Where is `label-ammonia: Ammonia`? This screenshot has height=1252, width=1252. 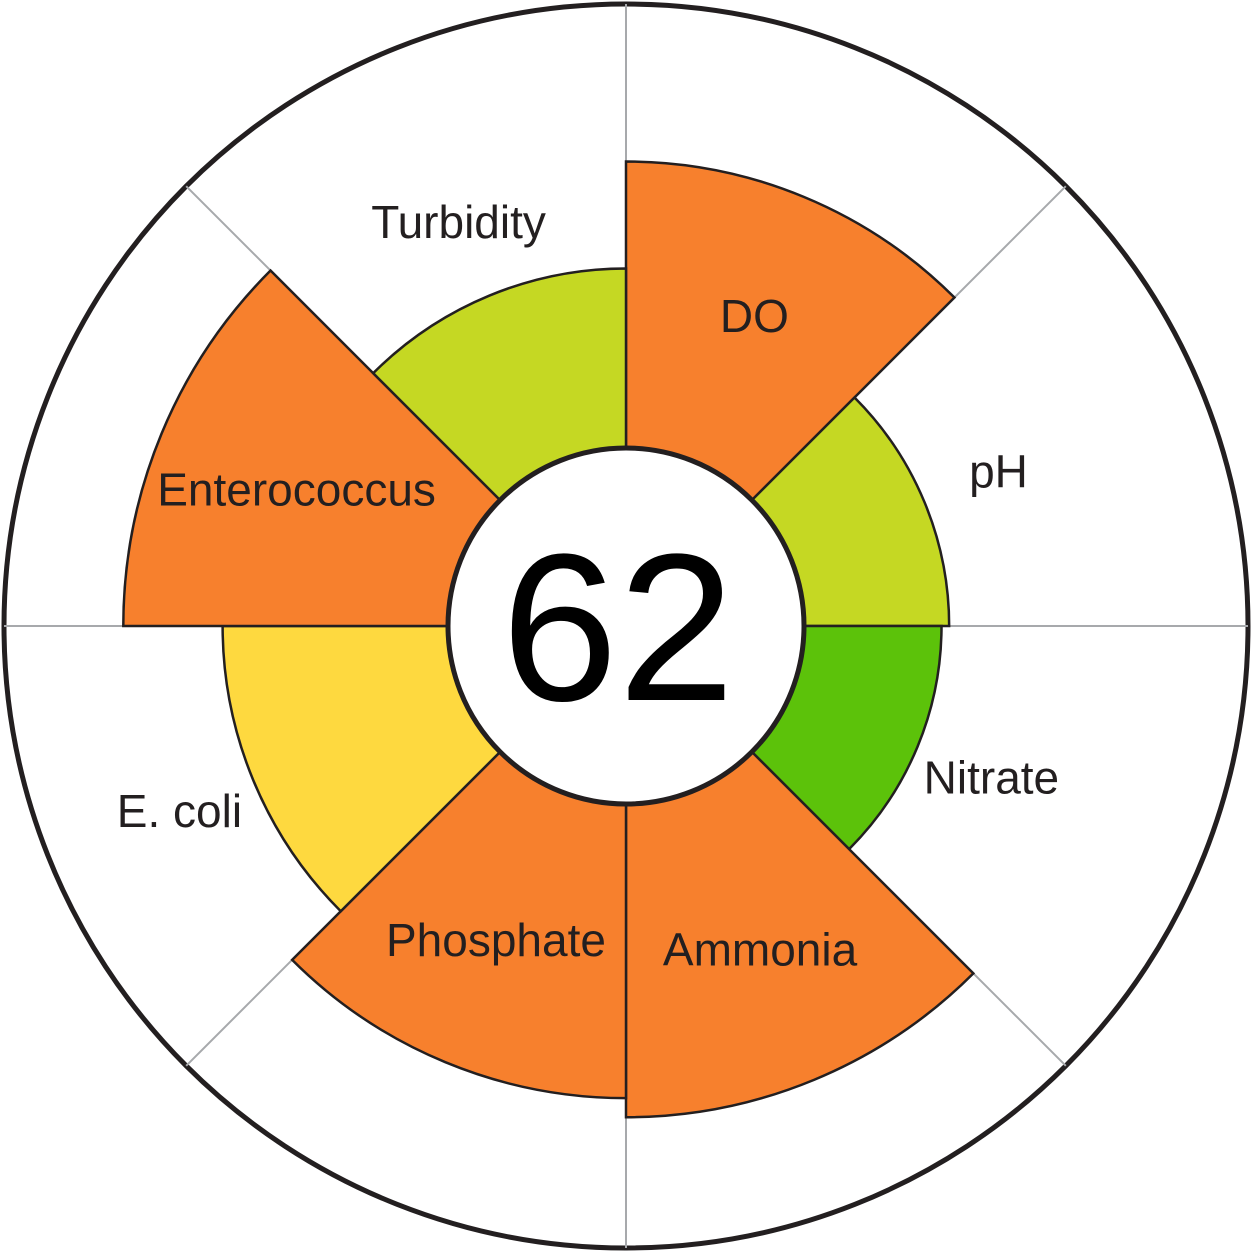 label-ammonia: Ammonia is located at coordinates (760, 950).